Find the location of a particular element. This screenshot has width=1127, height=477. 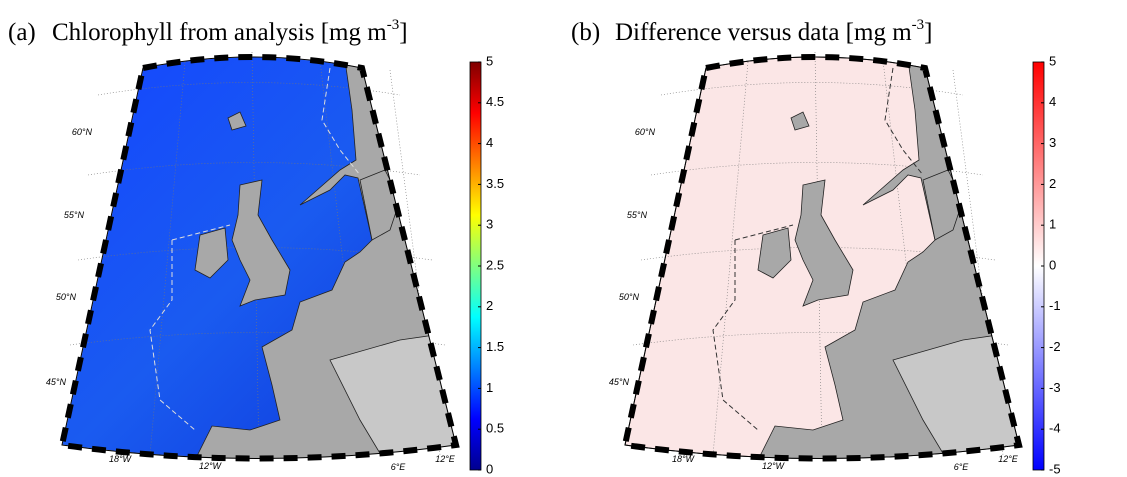

panel-title: Difference versus data [mg m-3] is located at coordinates (773, 31).